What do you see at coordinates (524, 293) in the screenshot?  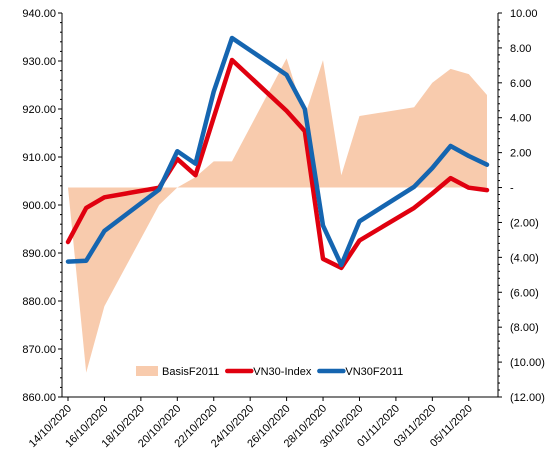 I see `right-axis-tick-label: (6.00)` at bounding box center [524, 293].